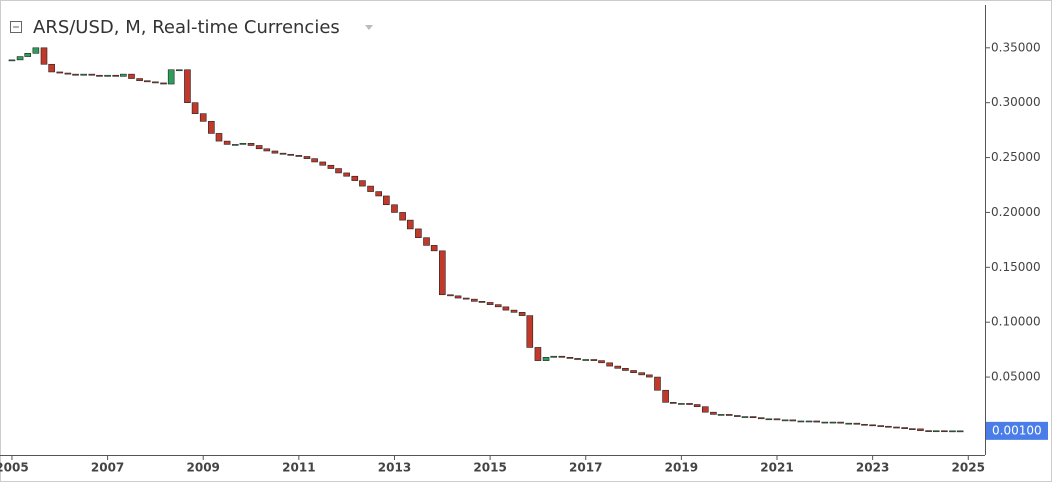  Describe the element at coordinates (776, 468) in the screenshot. I see `x-tick-label: 2021` at that location.